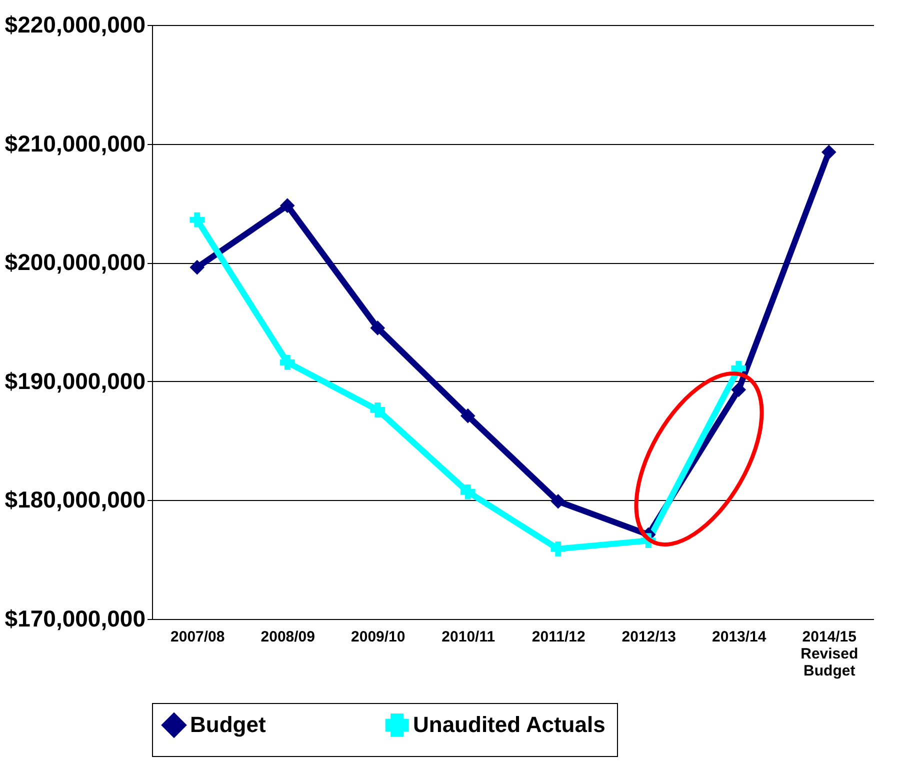 This screenshot has height=773, width=910. What do you see at coordinates (75, 25) in the screenshot?
I see `y-tick-label: $220,000,000` at bounding box center [75, 25].